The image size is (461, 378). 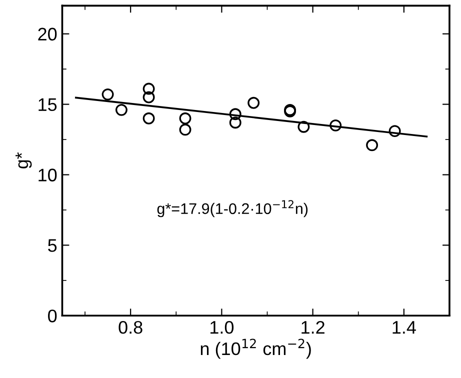 What do you see at coordinates (232, 209) in the screenshot?
I see `annotation: g*=17.9(1-0.2·10$^{−12}$n)` at bounding box center [232, 209].